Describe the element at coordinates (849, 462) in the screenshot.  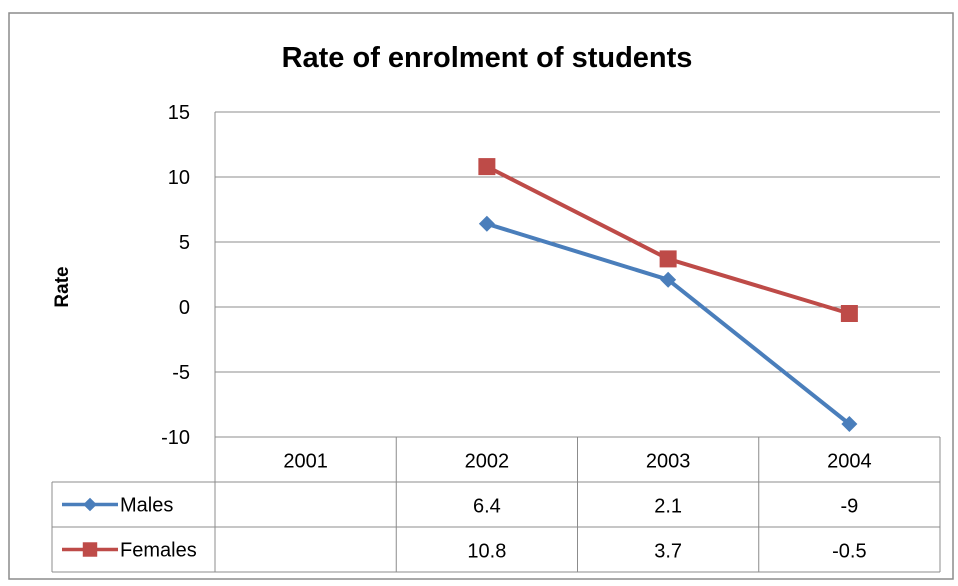
I see `x-tick-label: 2004` at that location.